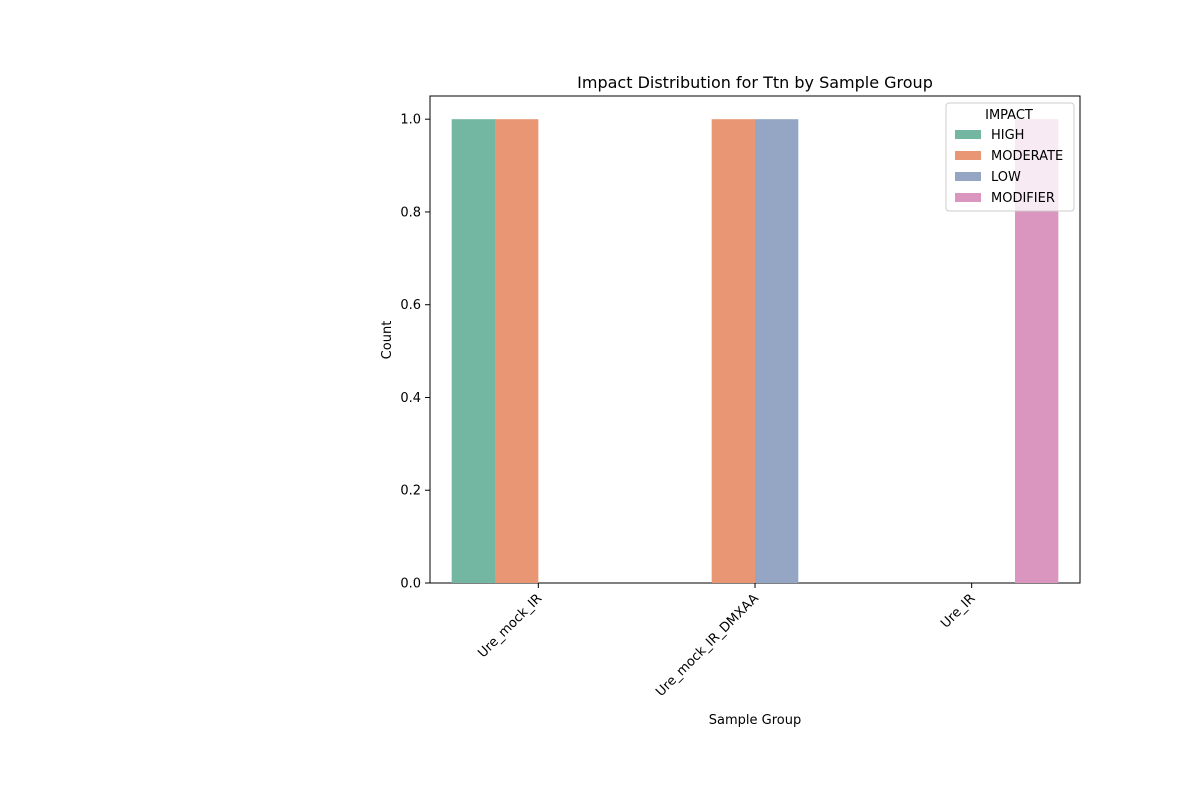  I want to click on y-axis-label: Count, so click(387, 340).